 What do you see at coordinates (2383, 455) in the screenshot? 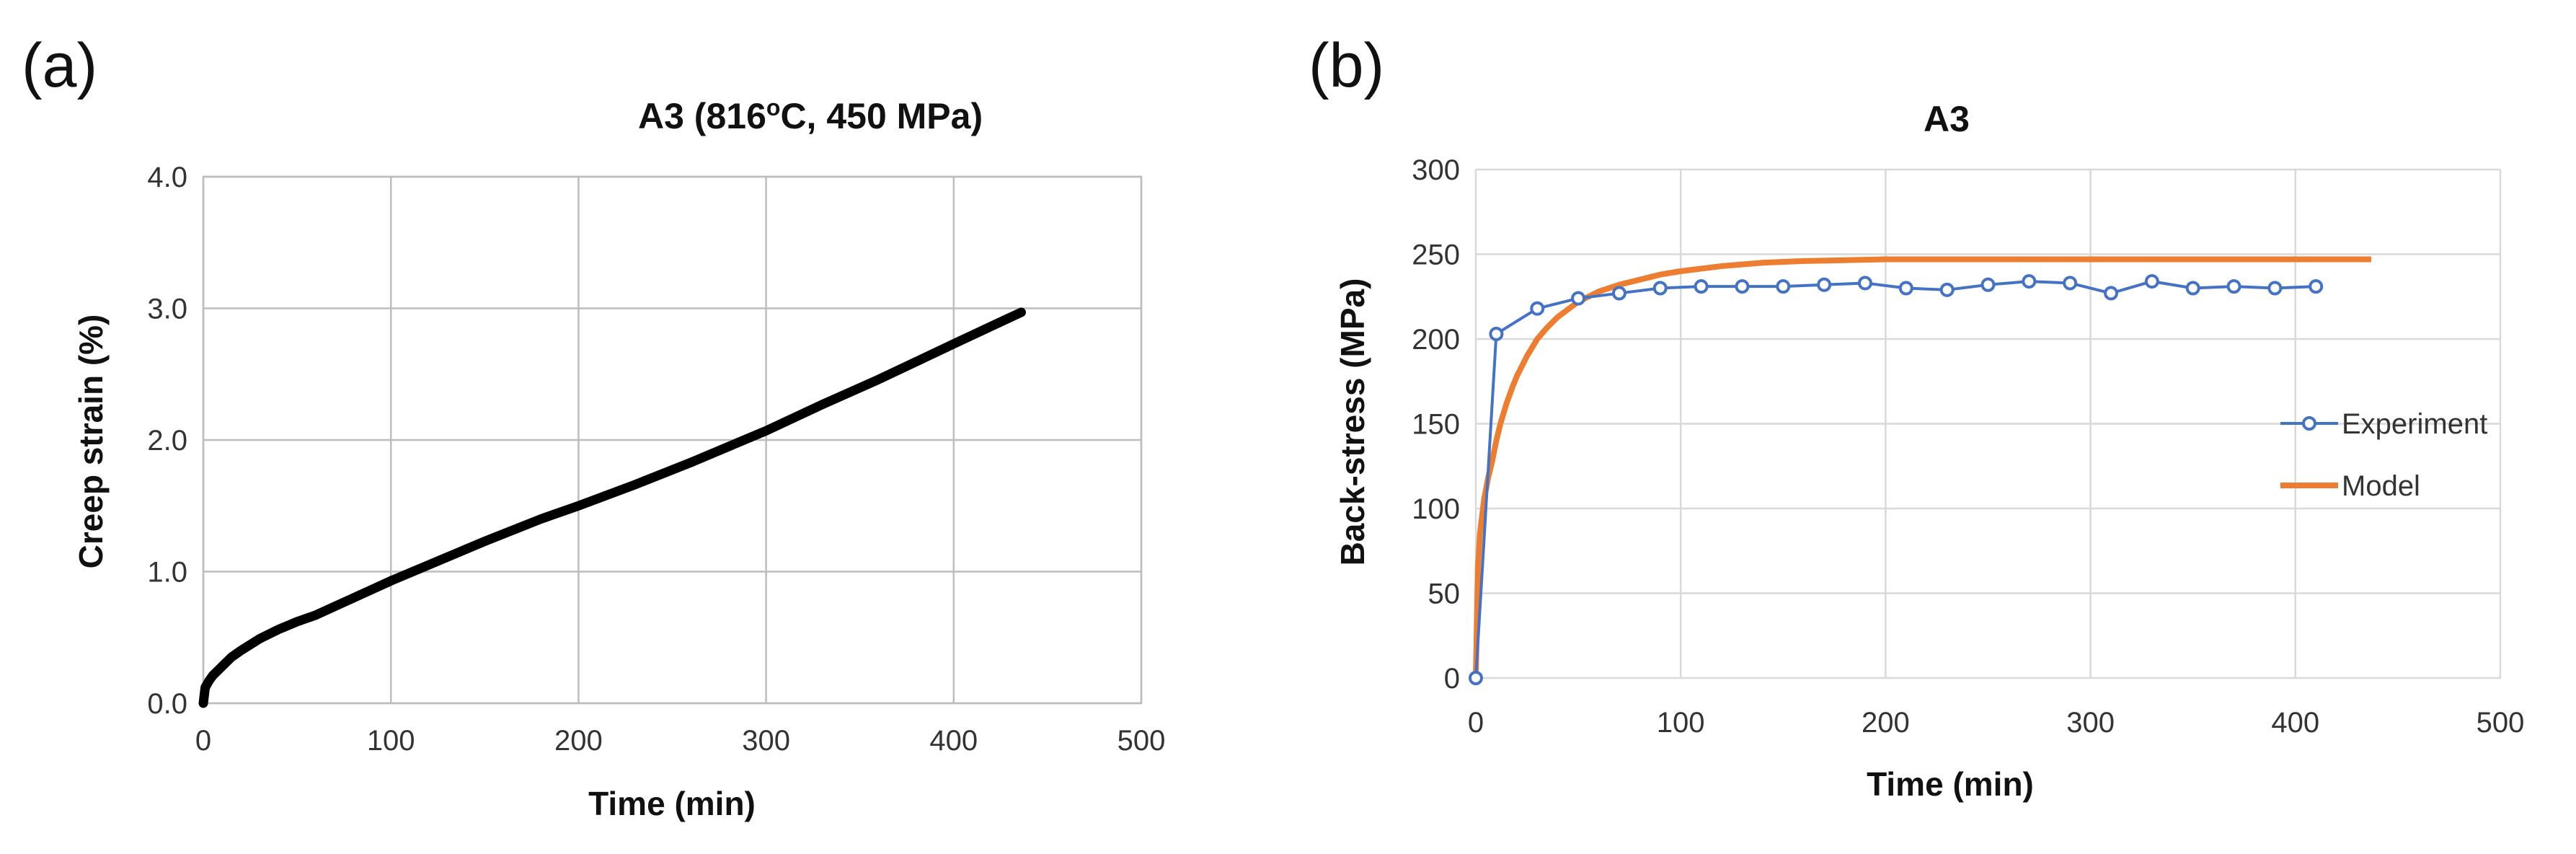
I see `panel-b-legend: Experiment Model` at bounding box center [2383, 455].